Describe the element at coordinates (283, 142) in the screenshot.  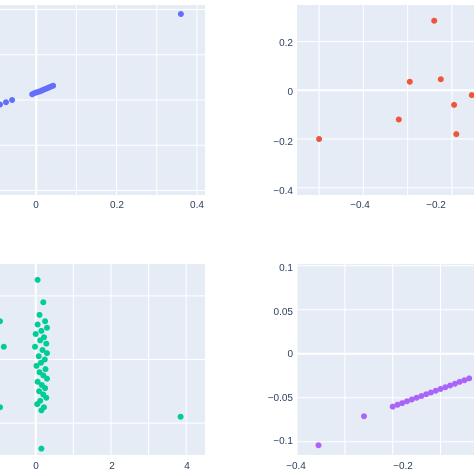
I see `y-tick-label: −0.2` at that location.